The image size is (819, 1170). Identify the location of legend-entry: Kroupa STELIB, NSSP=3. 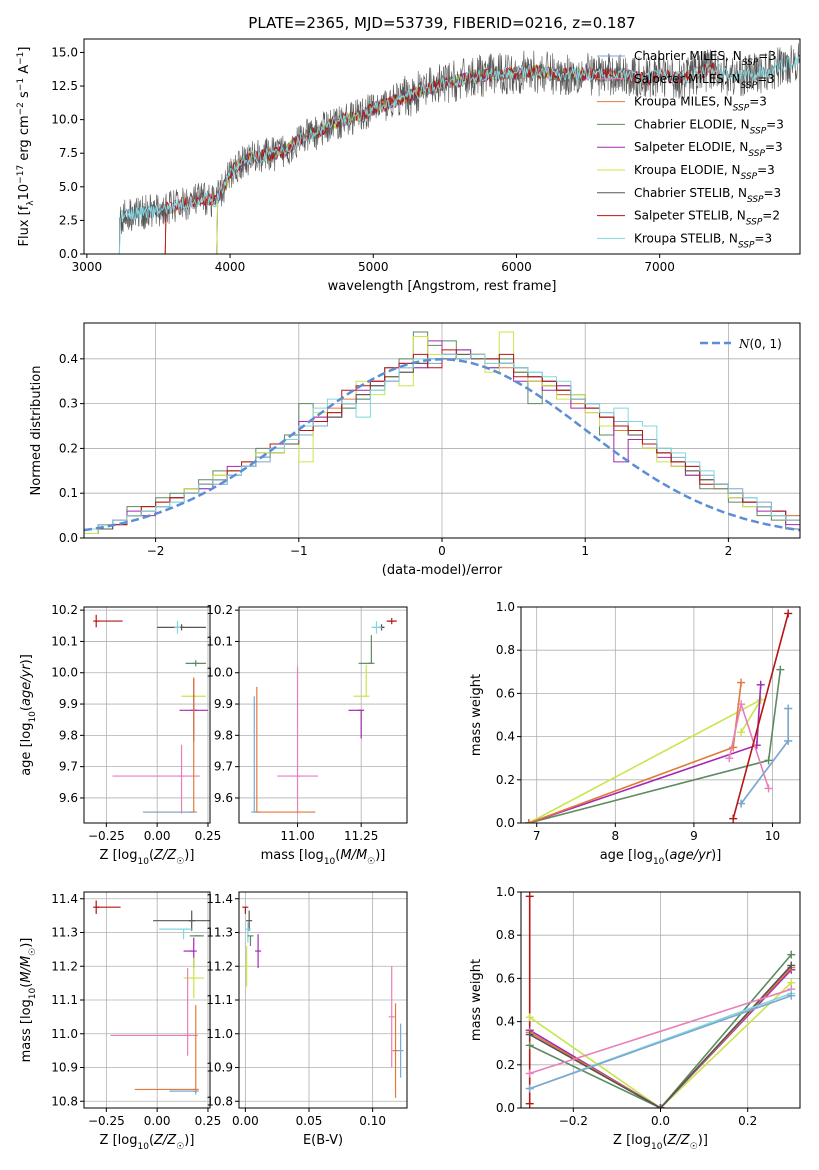
(703, 240).